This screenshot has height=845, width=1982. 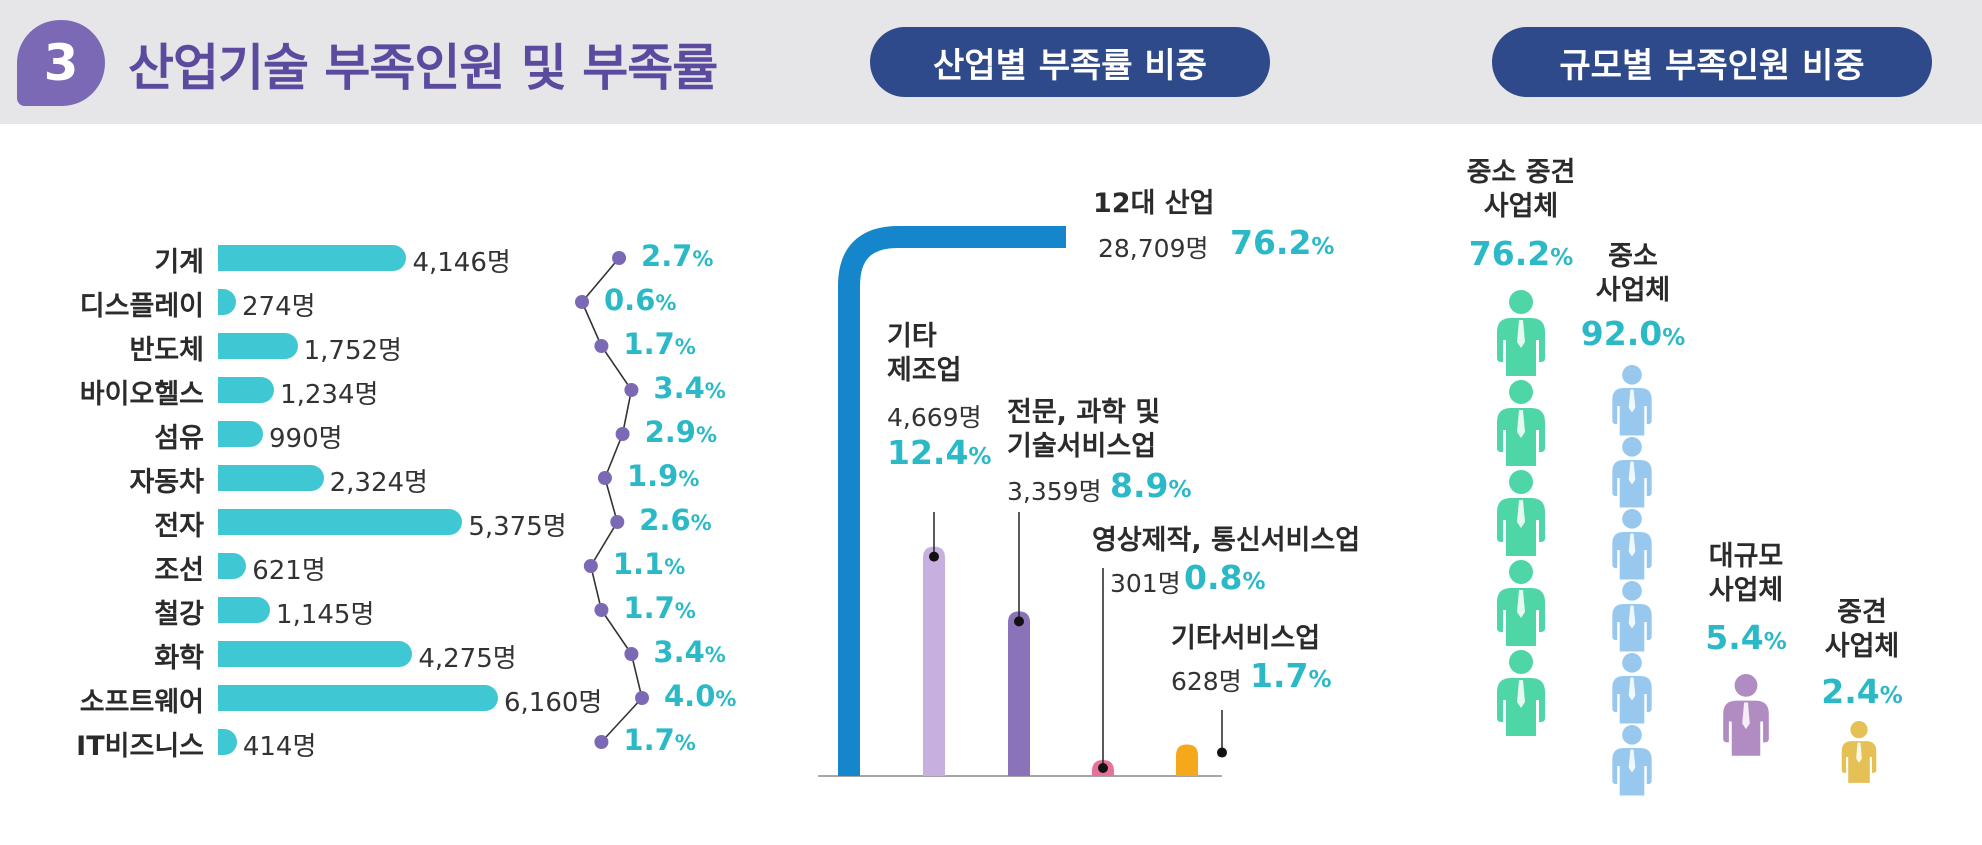 What do you see at coordinates (179, 570) in the screenshot?
I see `industry-label: 조선` at bounding box center [179, 570].